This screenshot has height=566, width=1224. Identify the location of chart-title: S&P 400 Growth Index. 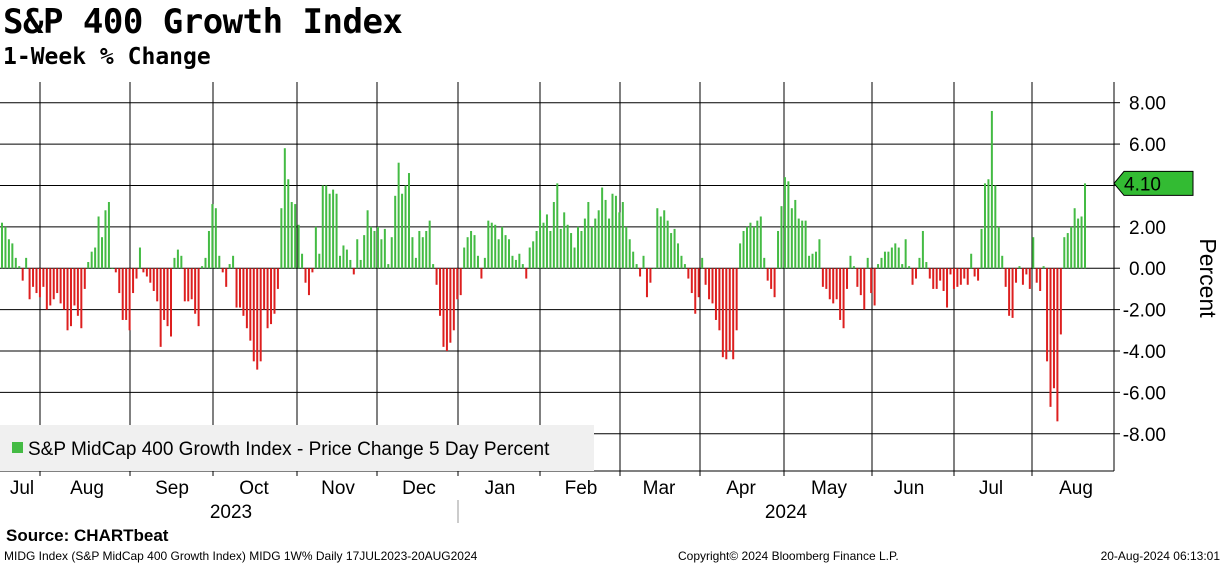
(203, 22).